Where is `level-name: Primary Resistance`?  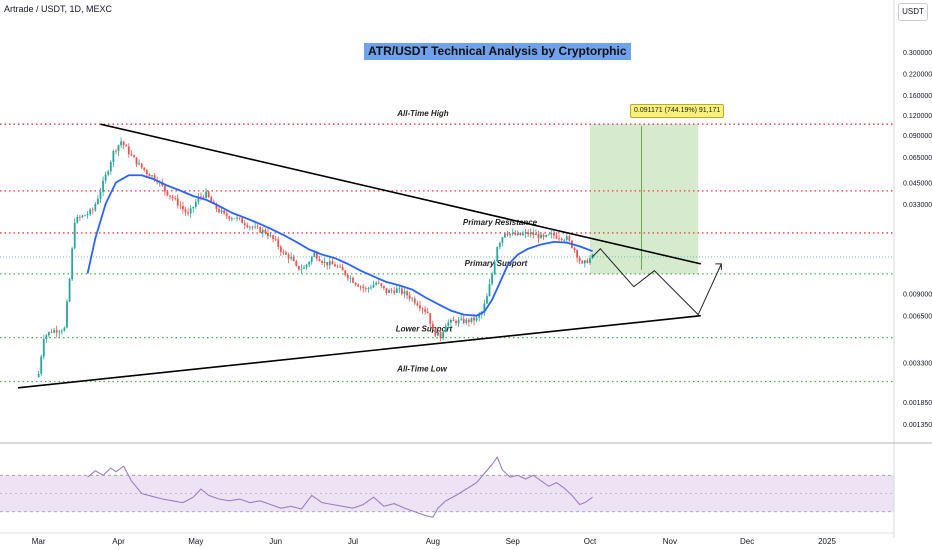 level-name: Primary Resistance is located at coordinates (500, 222).